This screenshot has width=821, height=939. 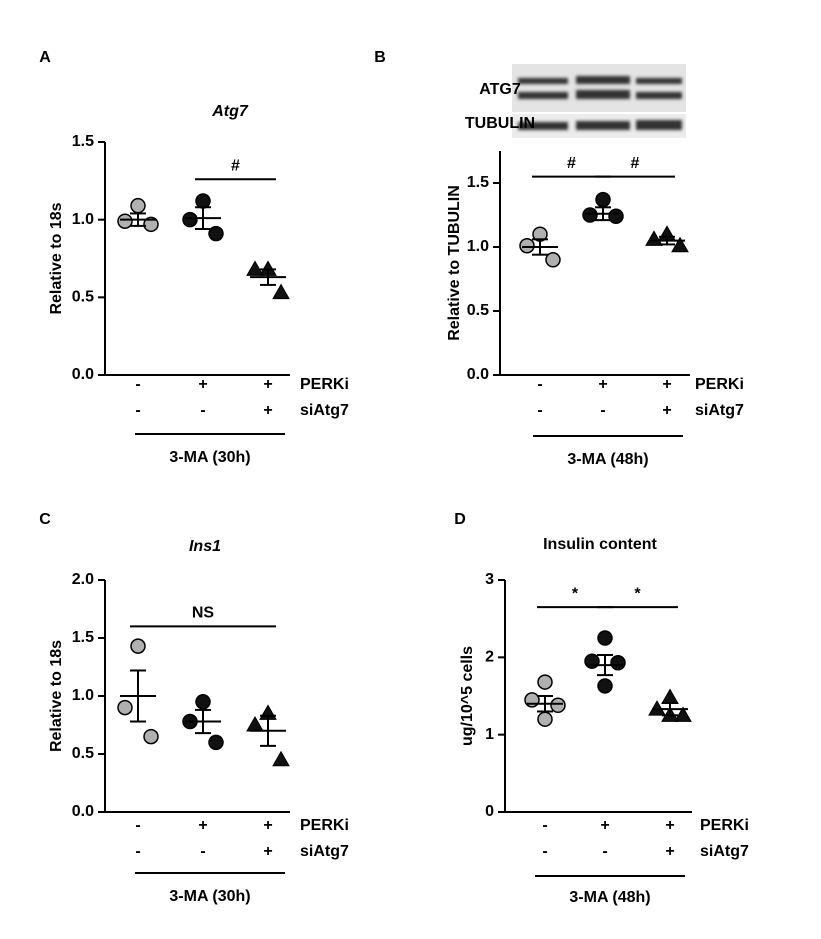 I want to click on y-tick-label: 3, so click(x=489, y=579).